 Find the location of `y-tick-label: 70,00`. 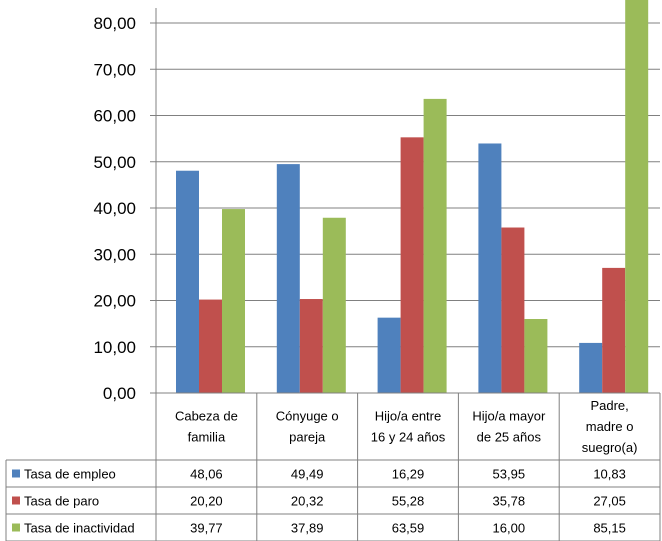

y-tick-label: 70,00 is located at coordinates (114, 69).